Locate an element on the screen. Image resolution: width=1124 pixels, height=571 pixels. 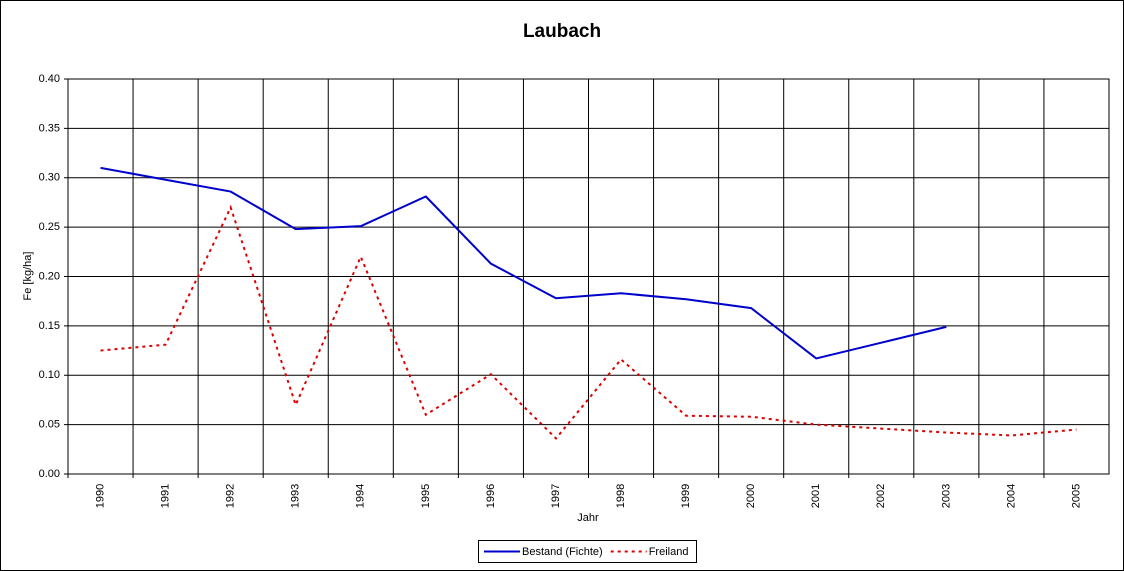
x-tick-label: 1997 is located at coordinates (556, 496).